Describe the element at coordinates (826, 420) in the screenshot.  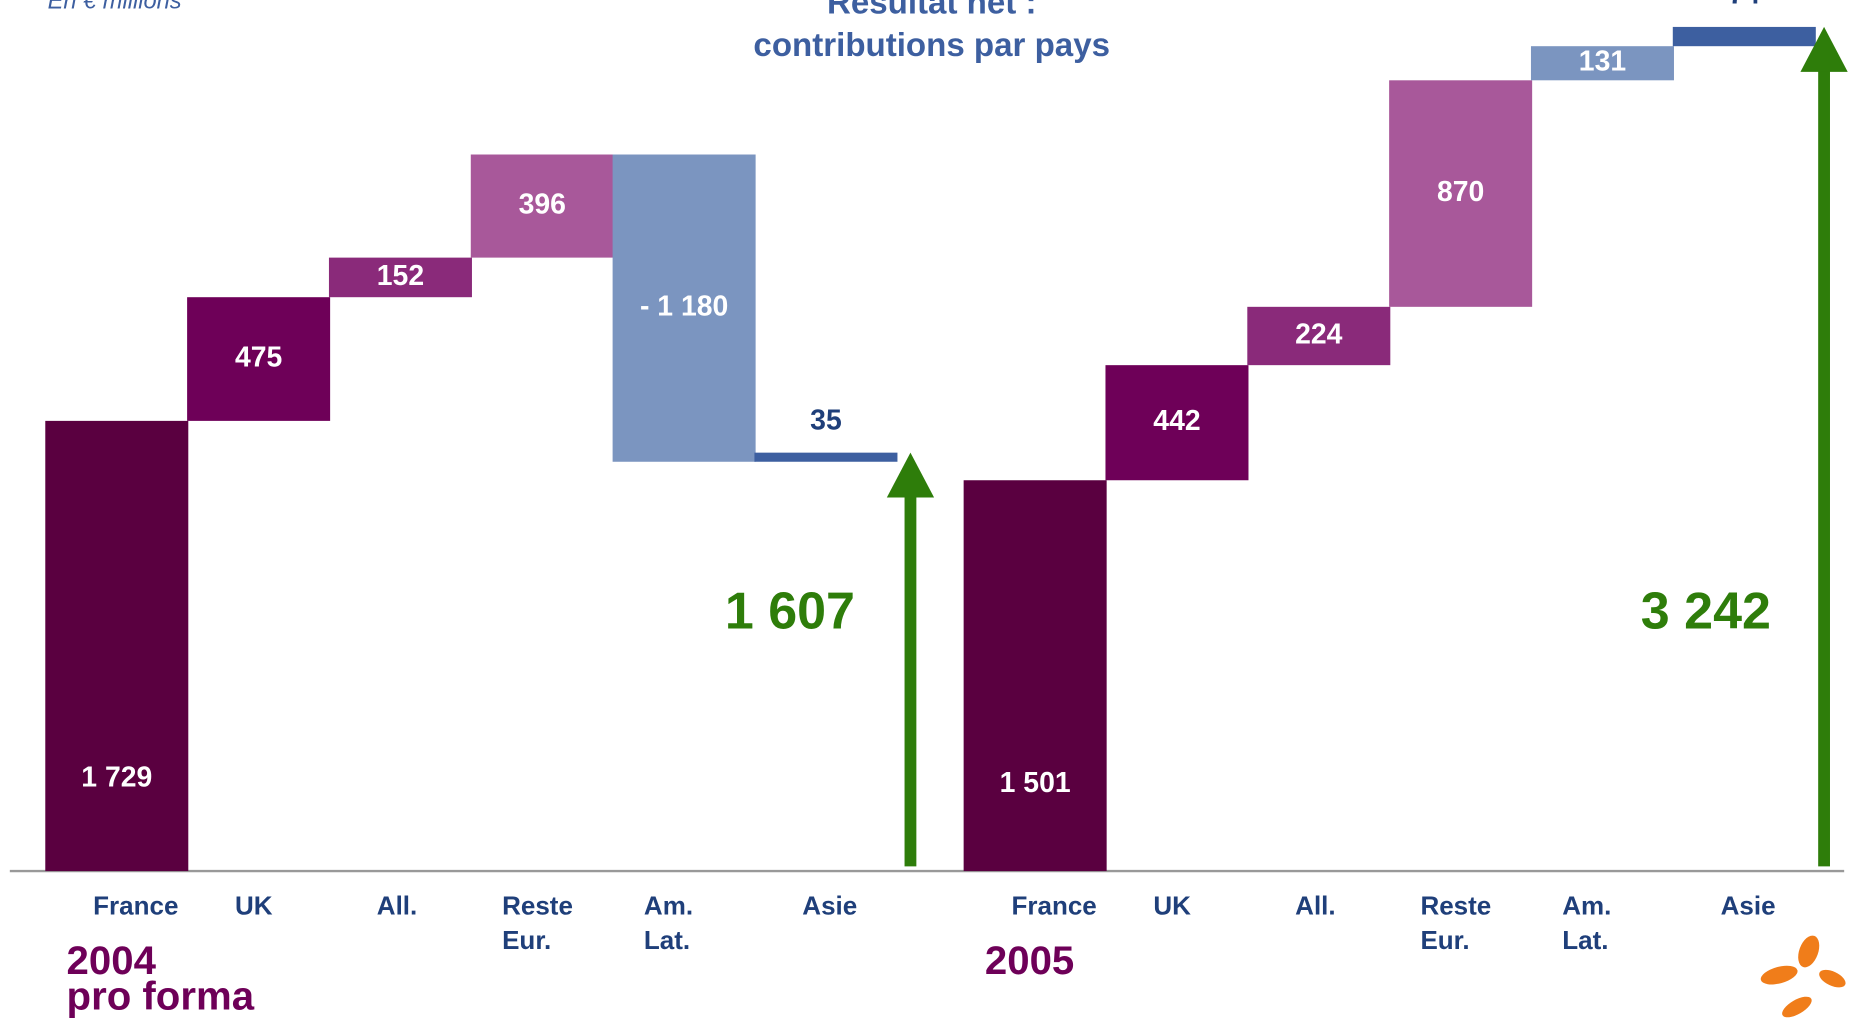
I see `value-label: 35` at that location.